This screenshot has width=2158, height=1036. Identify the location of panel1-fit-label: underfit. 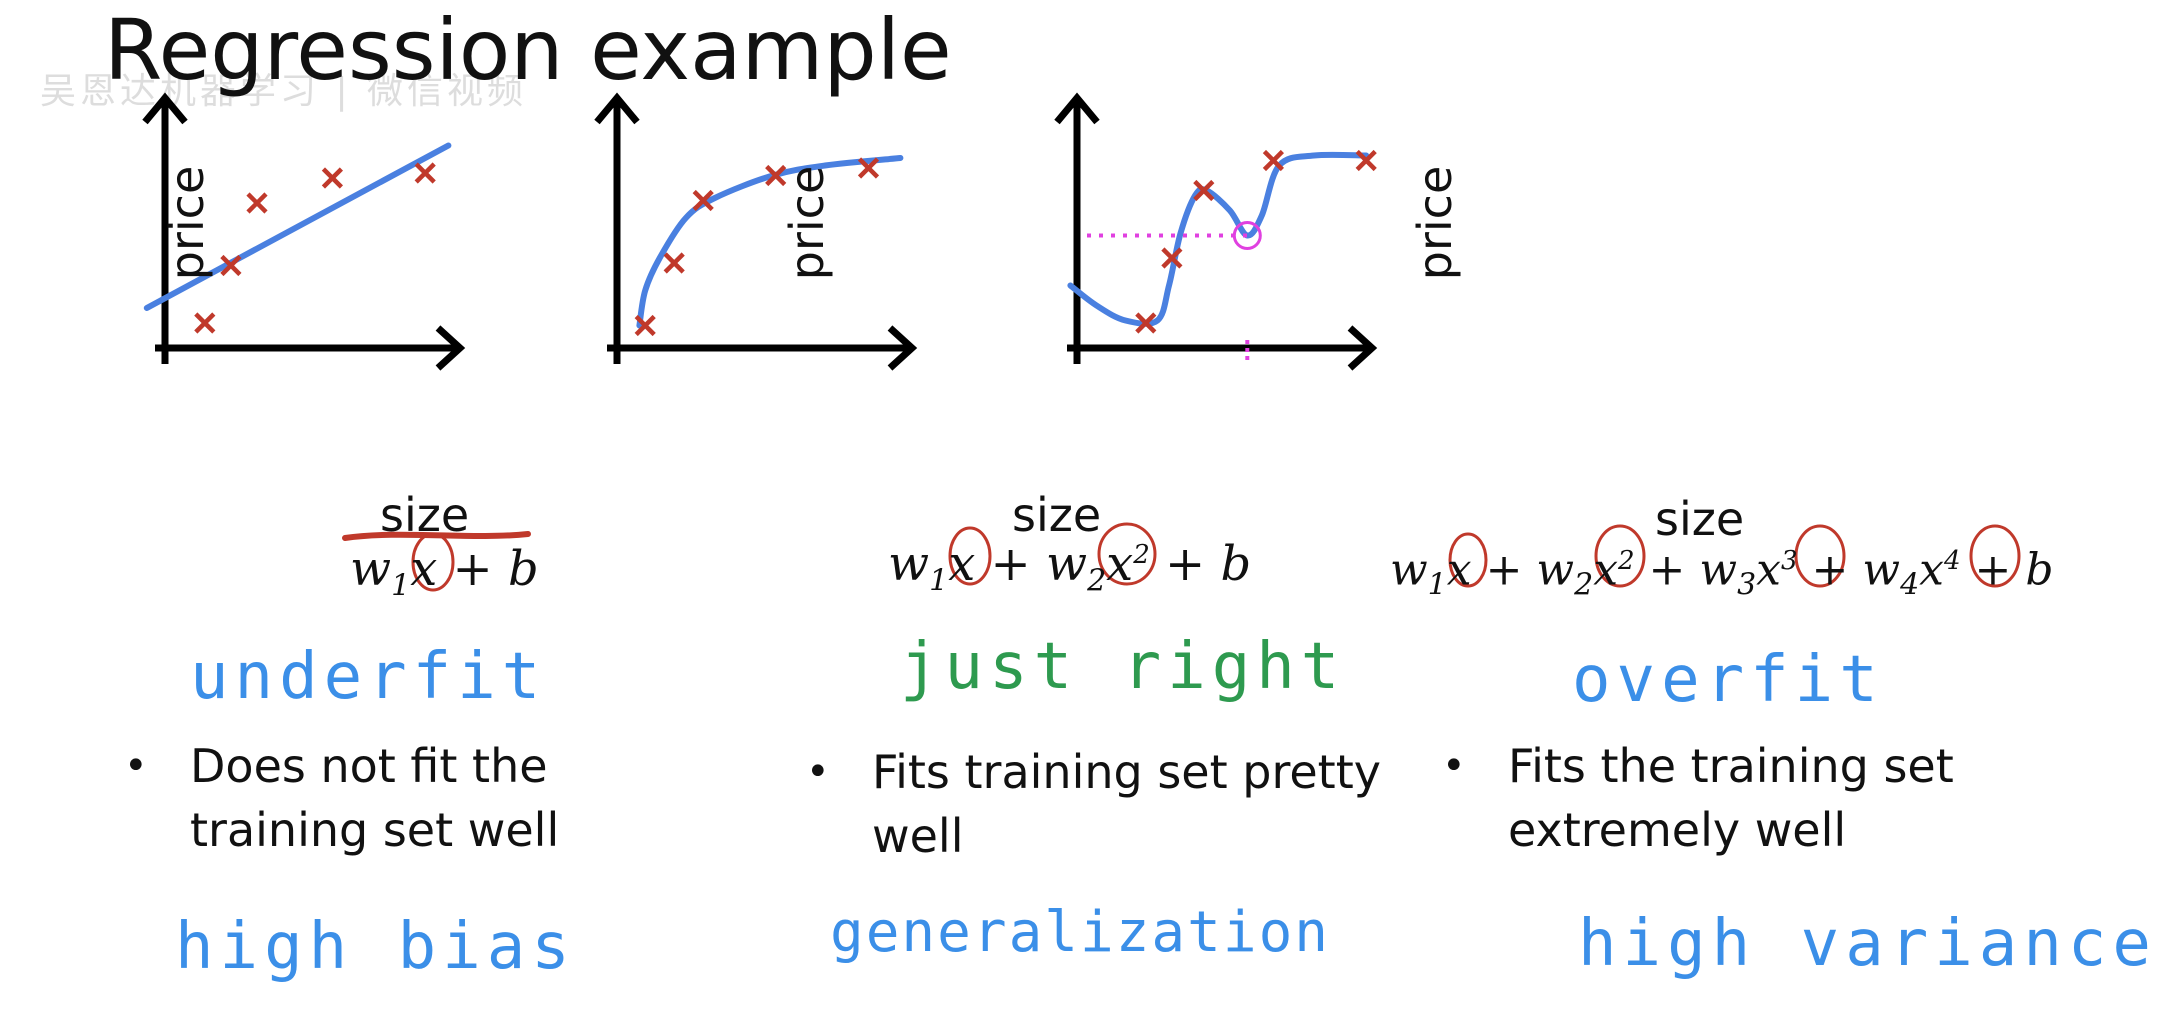
(368, 677).